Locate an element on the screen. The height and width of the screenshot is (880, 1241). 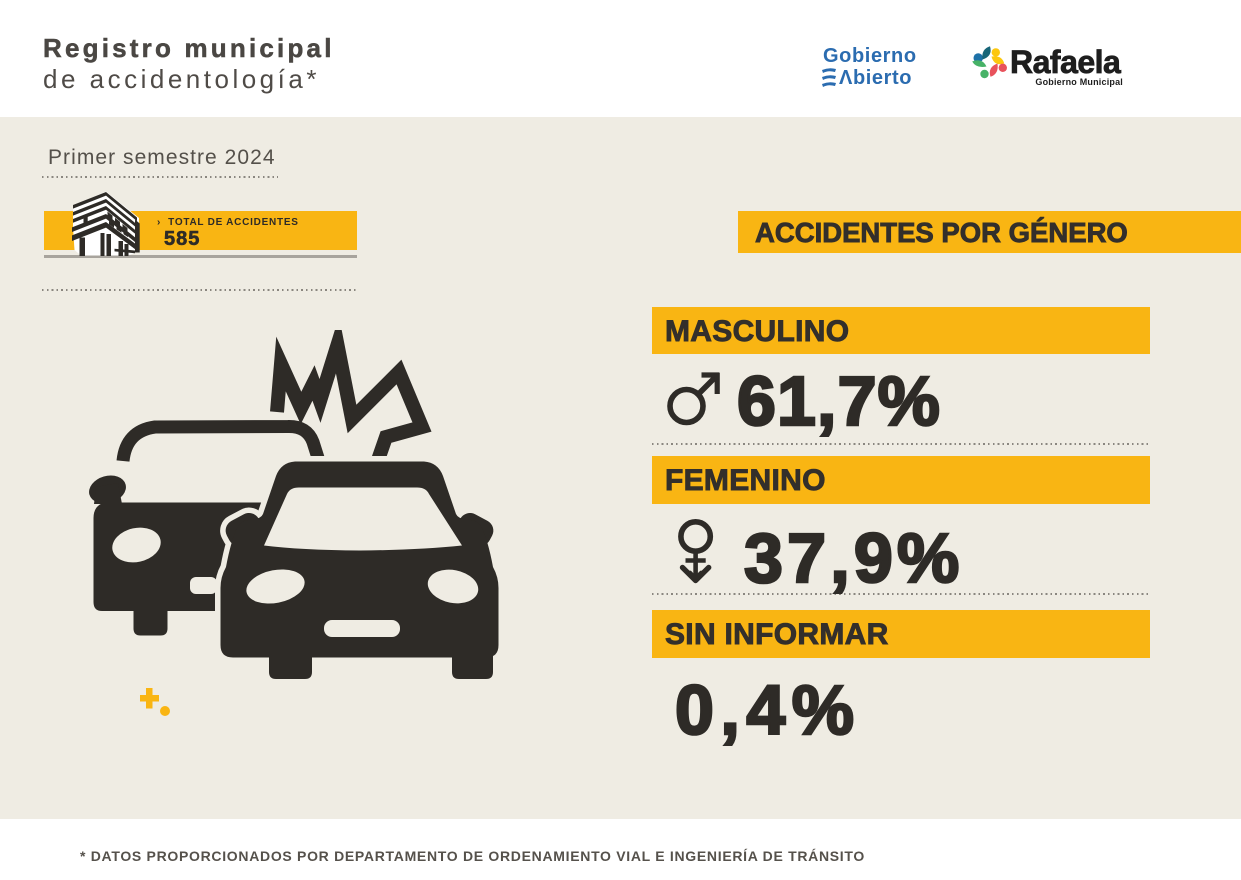
svg-text: Gobierno is located at coordinates (870, 56).